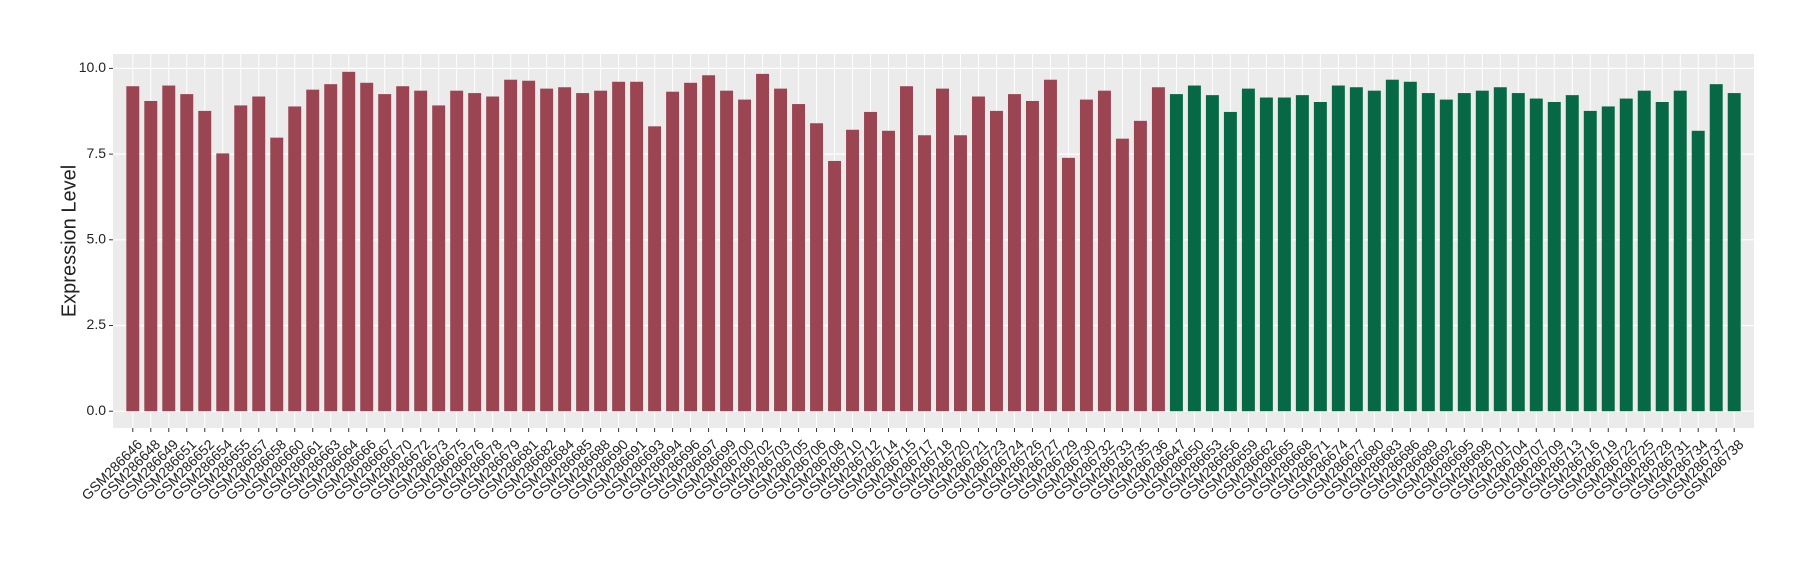  Describe the element at coordinates (69, 241) in the screenshot. I see `y-axis-title: Expression Level` at that location.